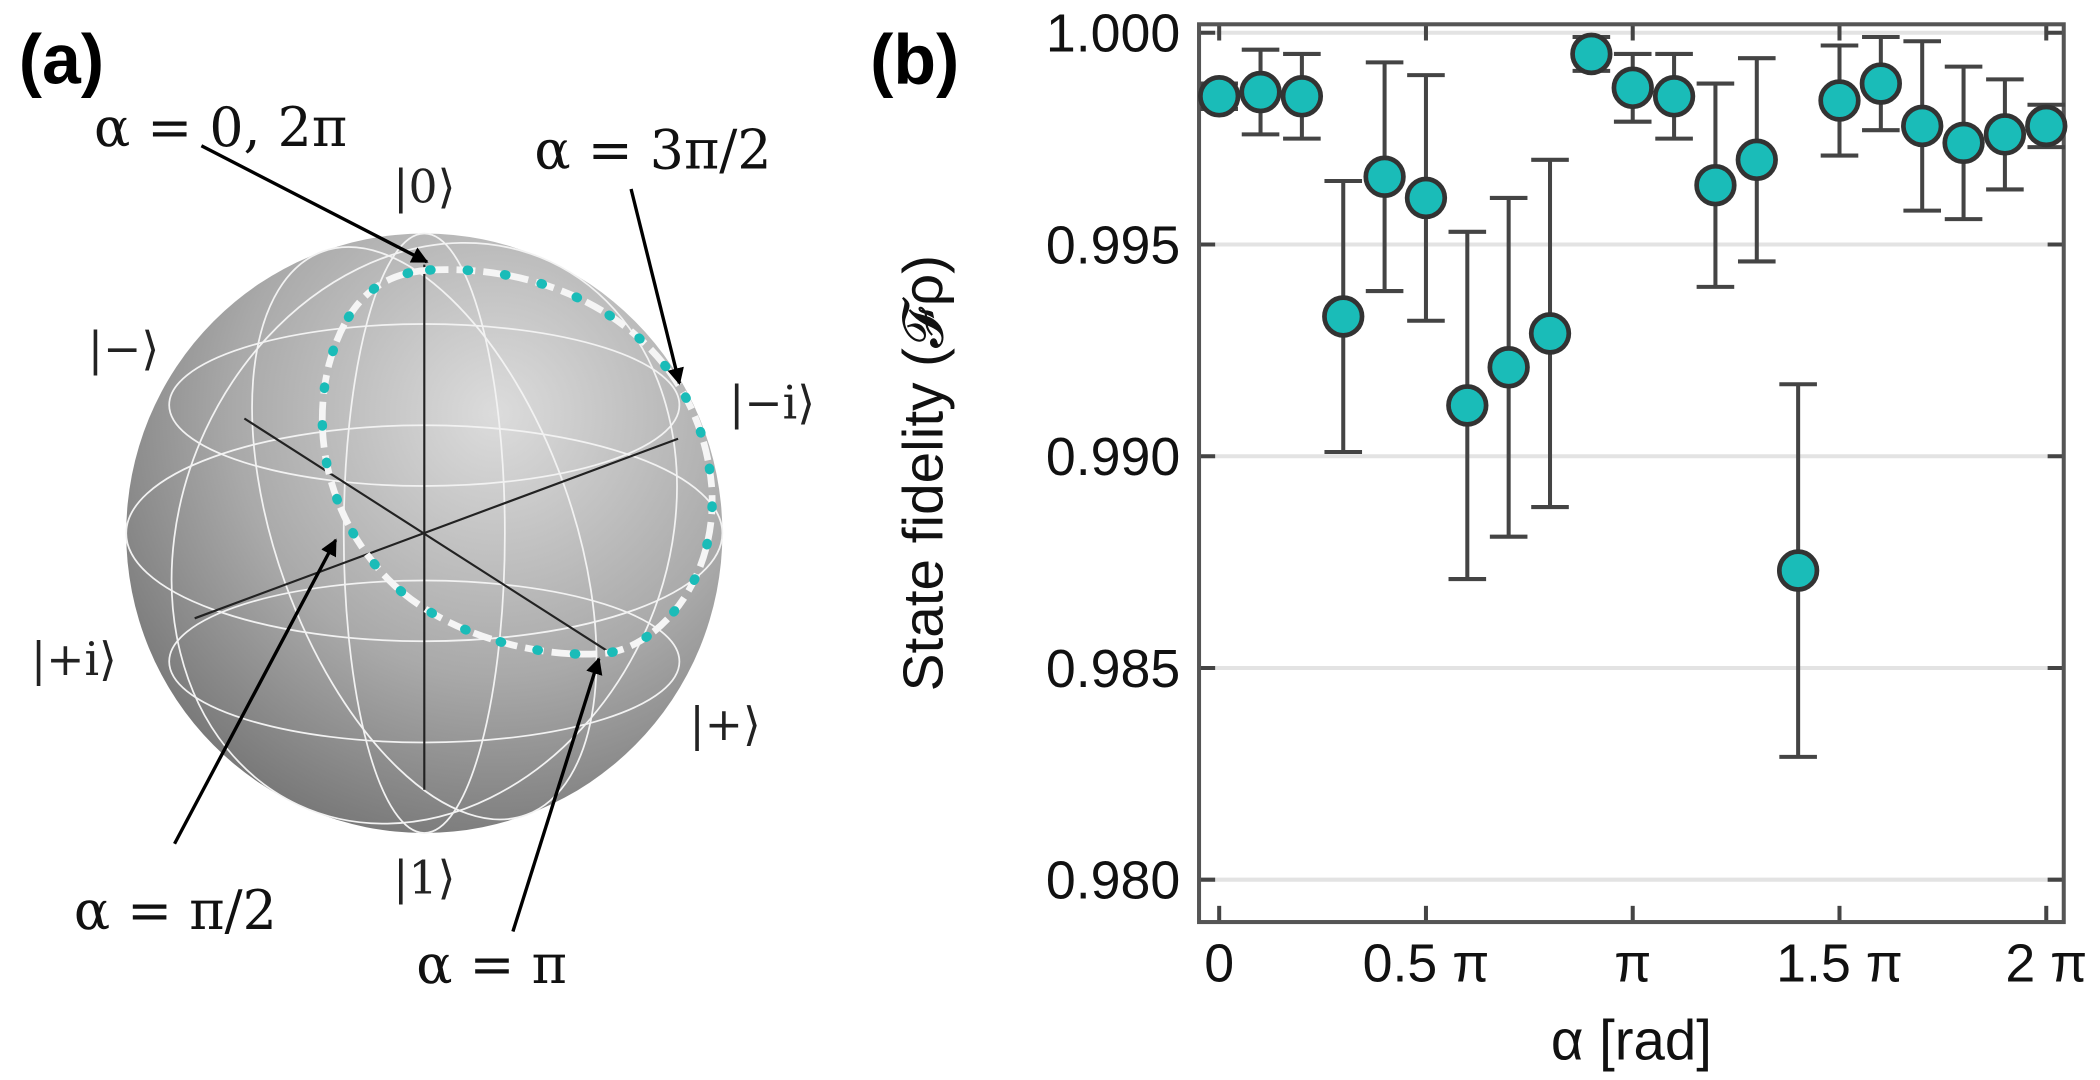  What do you see at coordinates (61, 60) in the screenshot?
I see `panel-label: (a)` at bounding box center [61, 60].